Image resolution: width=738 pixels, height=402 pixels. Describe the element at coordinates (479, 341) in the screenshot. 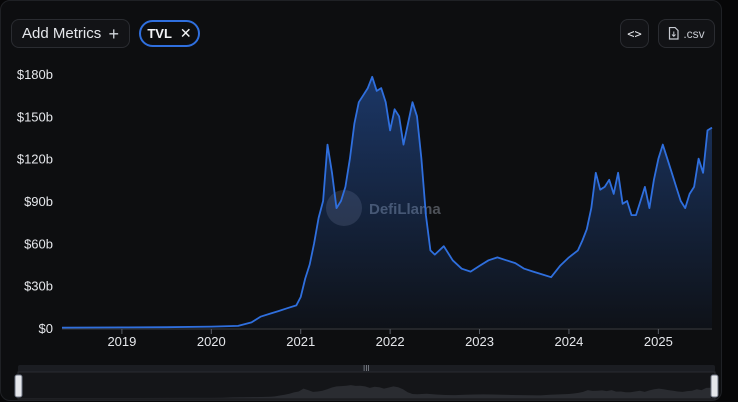

I see `x-tick-label: 2023` at that location.